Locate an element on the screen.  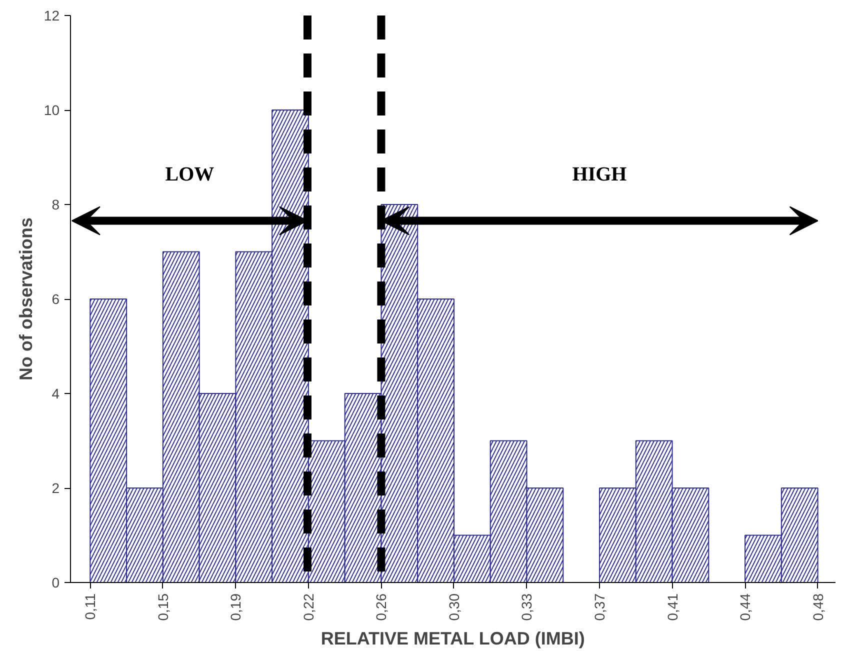
y-tick-label: 8 is located at coordinates (56, 204).